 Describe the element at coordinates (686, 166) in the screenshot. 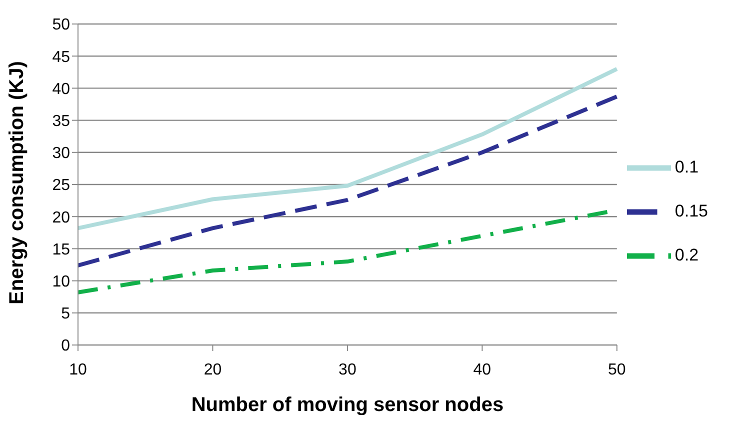

I see `legend-label: 0.1` at that location.